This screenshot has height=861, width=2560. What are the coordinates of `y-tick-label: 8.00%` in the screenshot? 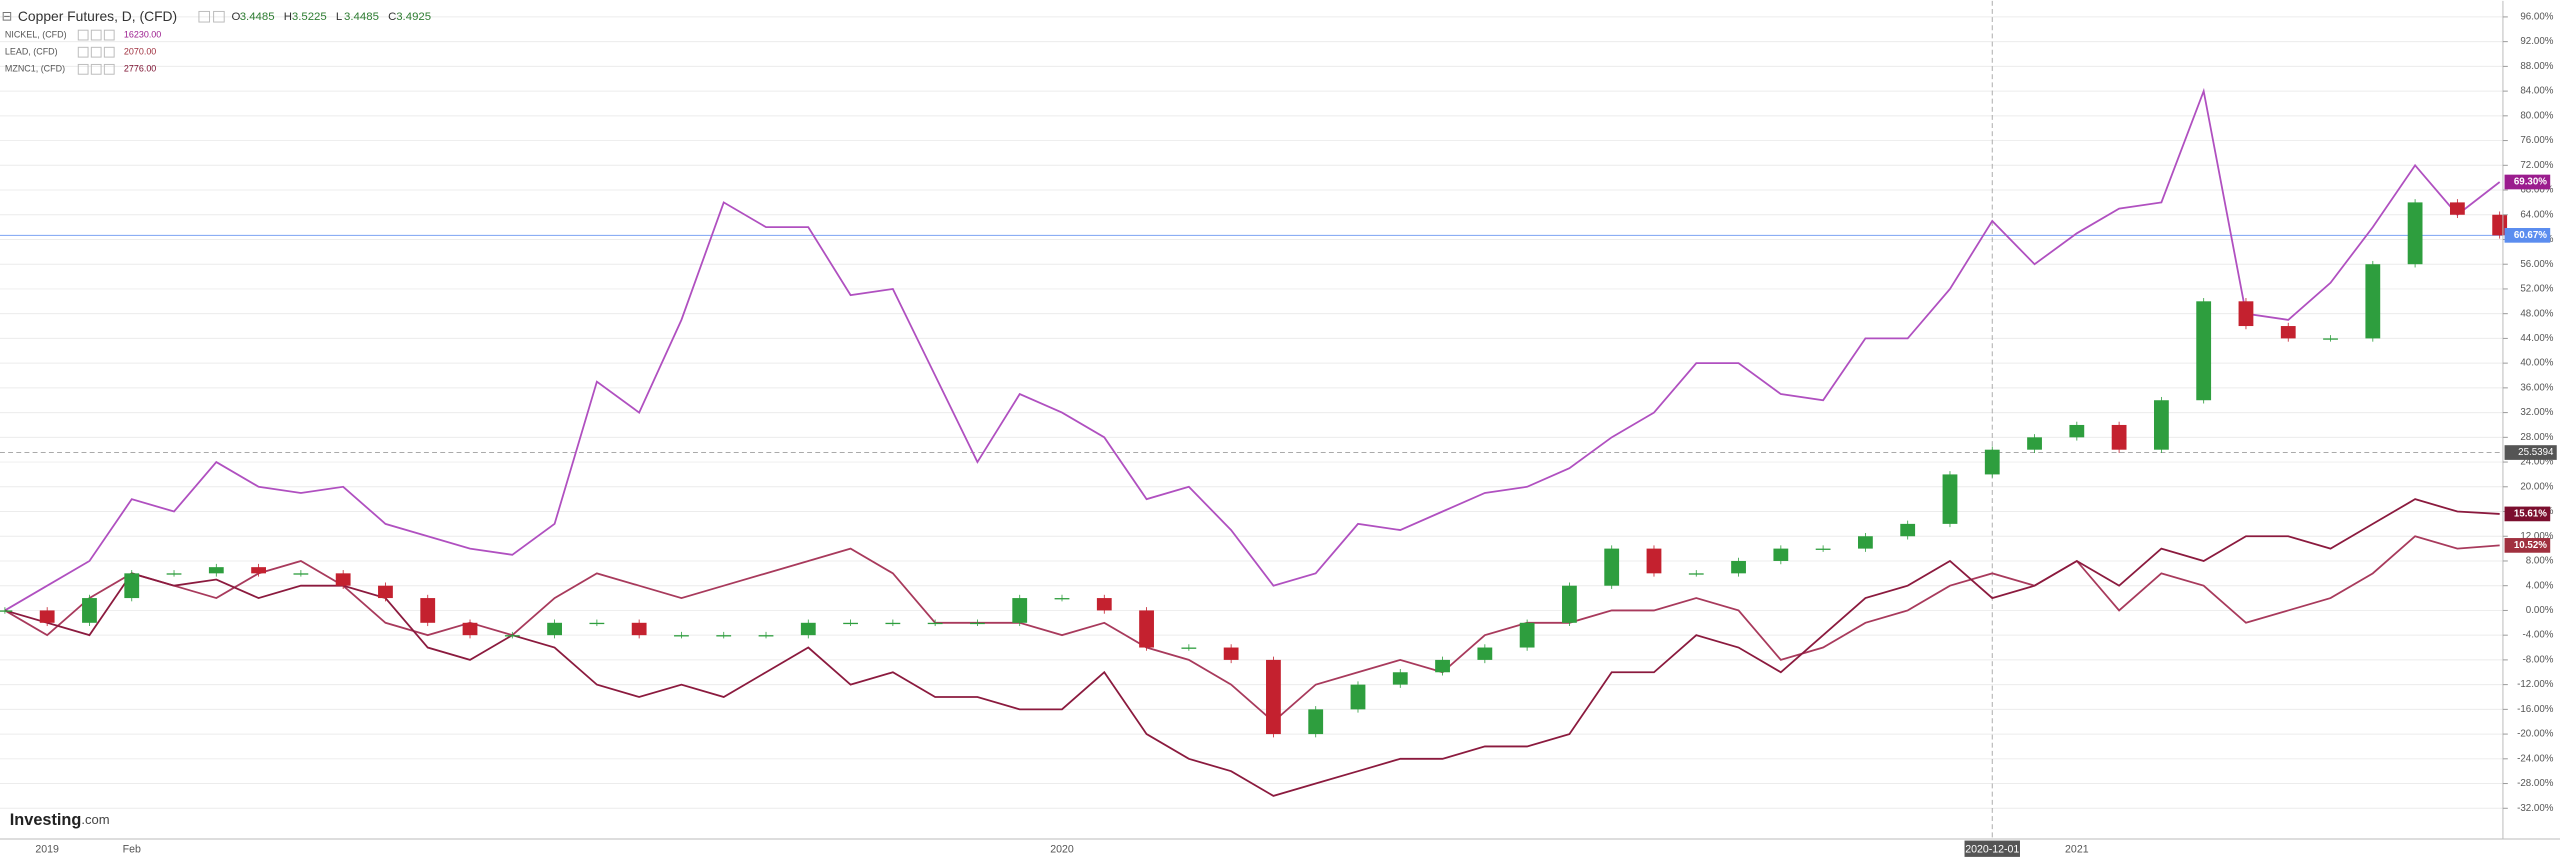 It's located at (2540, 561).